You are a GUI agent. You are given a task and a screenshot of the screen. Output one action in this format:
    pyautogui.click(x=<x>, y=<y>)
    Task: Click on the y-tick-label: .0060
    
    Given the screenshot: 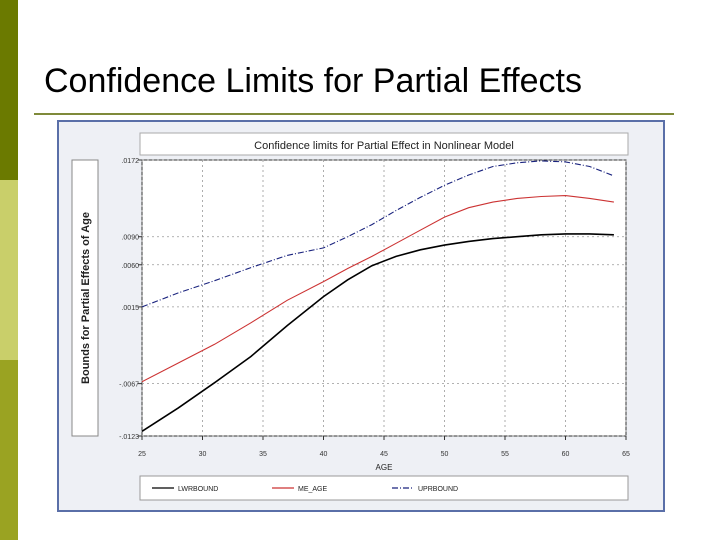 What is the action you would take?
    pyautogui.click(x=130, y=266)
    